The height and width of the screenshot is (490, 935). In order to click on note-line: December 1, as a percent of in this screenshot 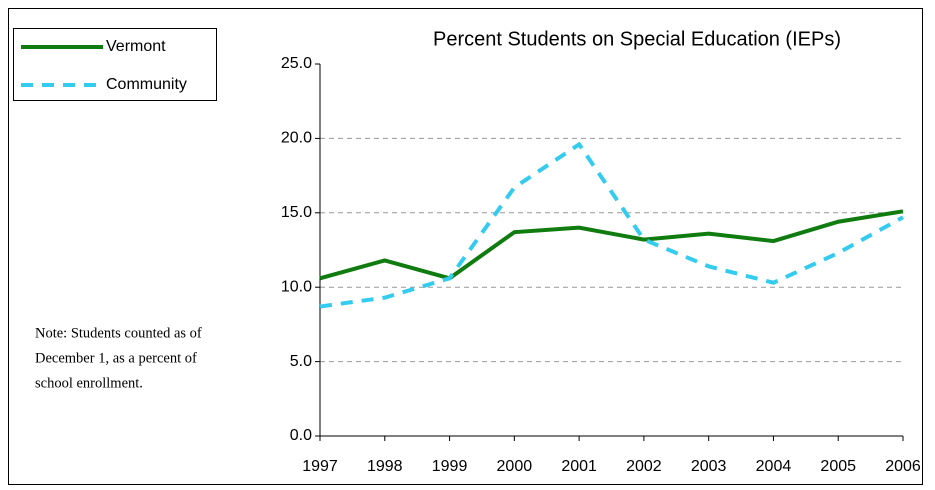, I will do `click(116, 358)`.